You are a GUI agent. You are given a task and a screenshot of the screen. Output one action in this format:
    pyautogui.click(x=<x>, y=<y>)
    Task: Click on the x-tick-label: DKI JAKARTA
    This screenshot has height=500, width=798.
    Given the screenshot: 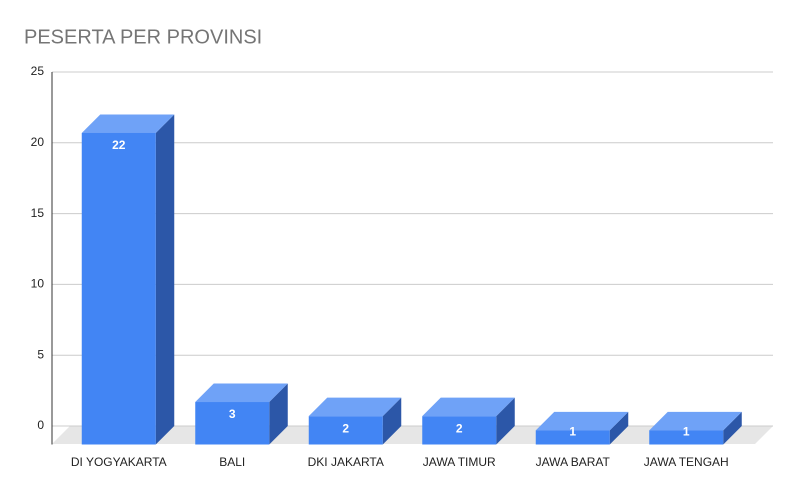 What is the action you would take?
    pyautogui.click(x=346, y=462)
    